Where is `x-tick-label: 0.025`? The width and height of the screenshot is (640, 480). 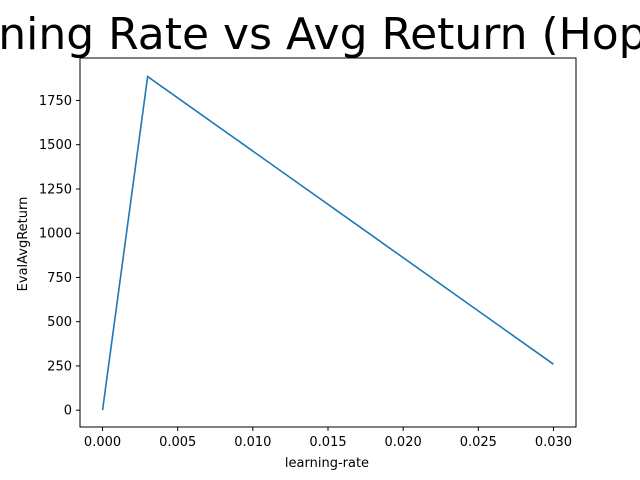 x-tick-label: 0.025 is located at coordinates (478, 442).